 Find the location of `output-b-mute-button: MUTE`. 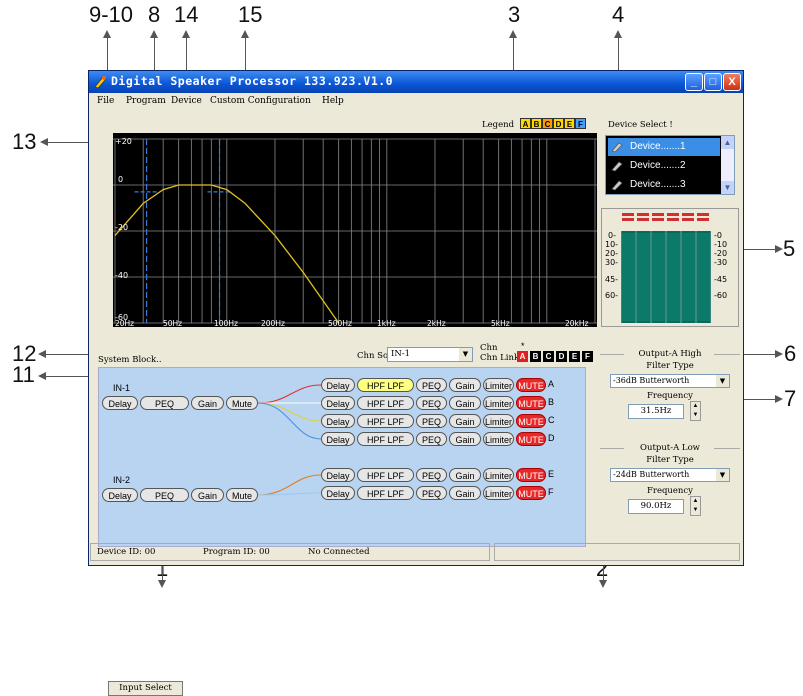

output-b-mute-button: MUTE is located at coordinates (531, 403).